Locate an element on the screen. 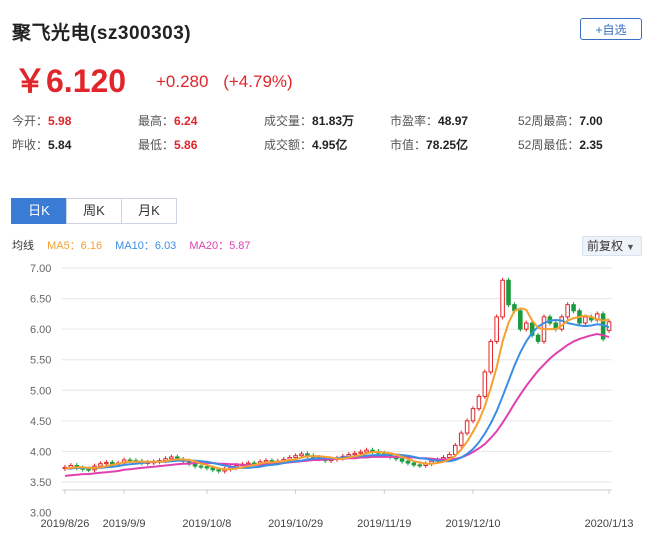  stat-52w-low: 52周最低：2.35 is located at coordinates (560, 144).